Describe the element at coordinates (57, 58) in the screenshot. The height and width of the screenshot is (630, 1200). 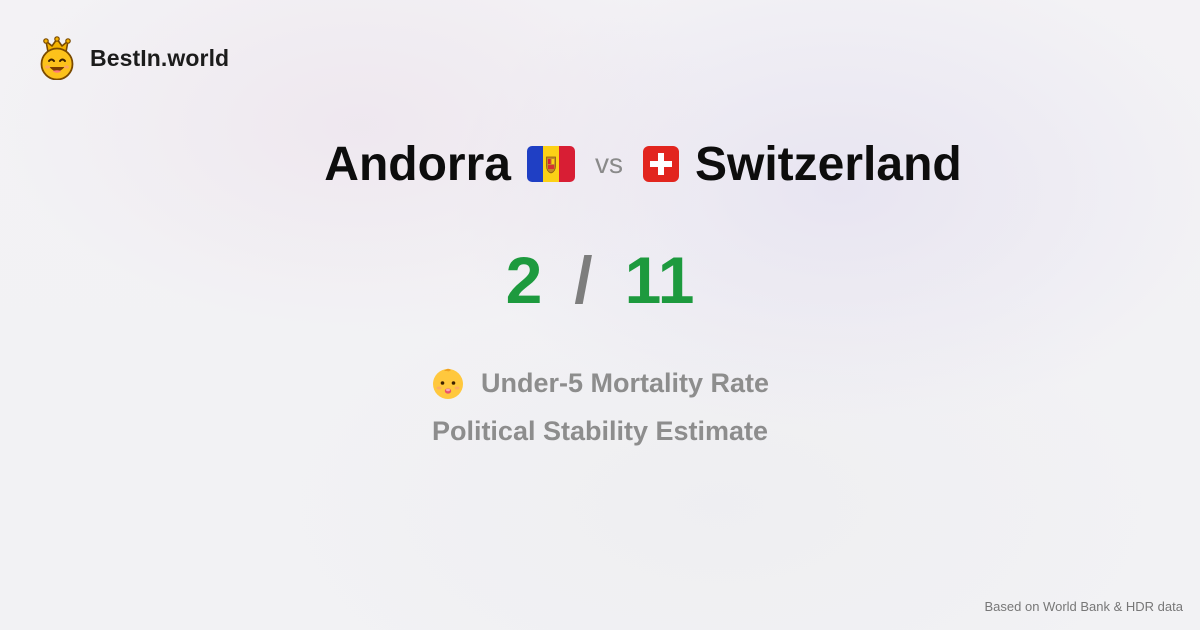
I see `crowned-smiley-icon` at that location.